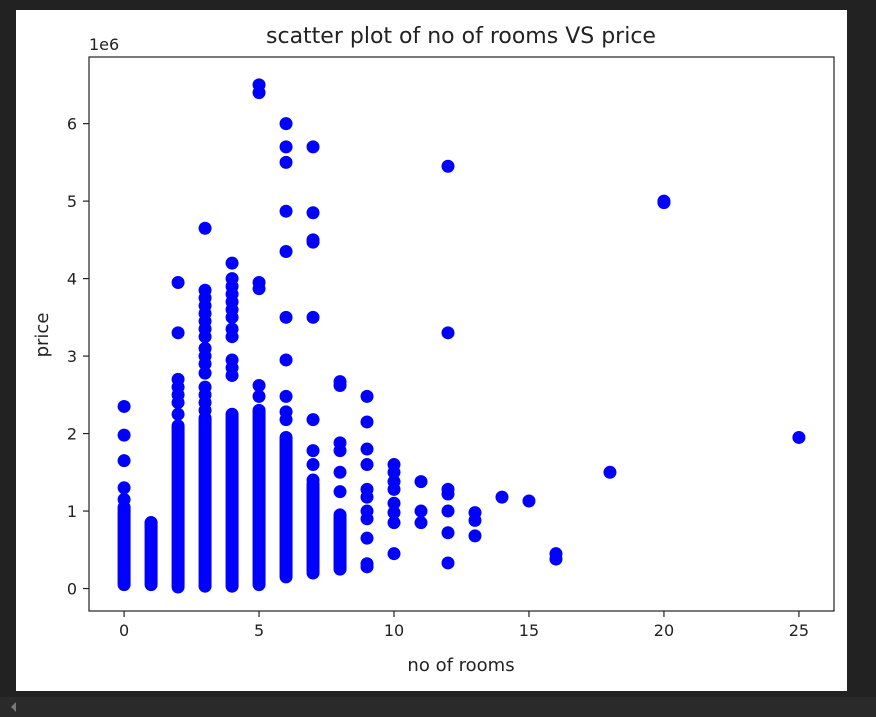 This screenshot has width=876, height=717. Describe the element at coordinates (438, 707) in the screenshot. I see `horizontal-scrollbar` at that location.